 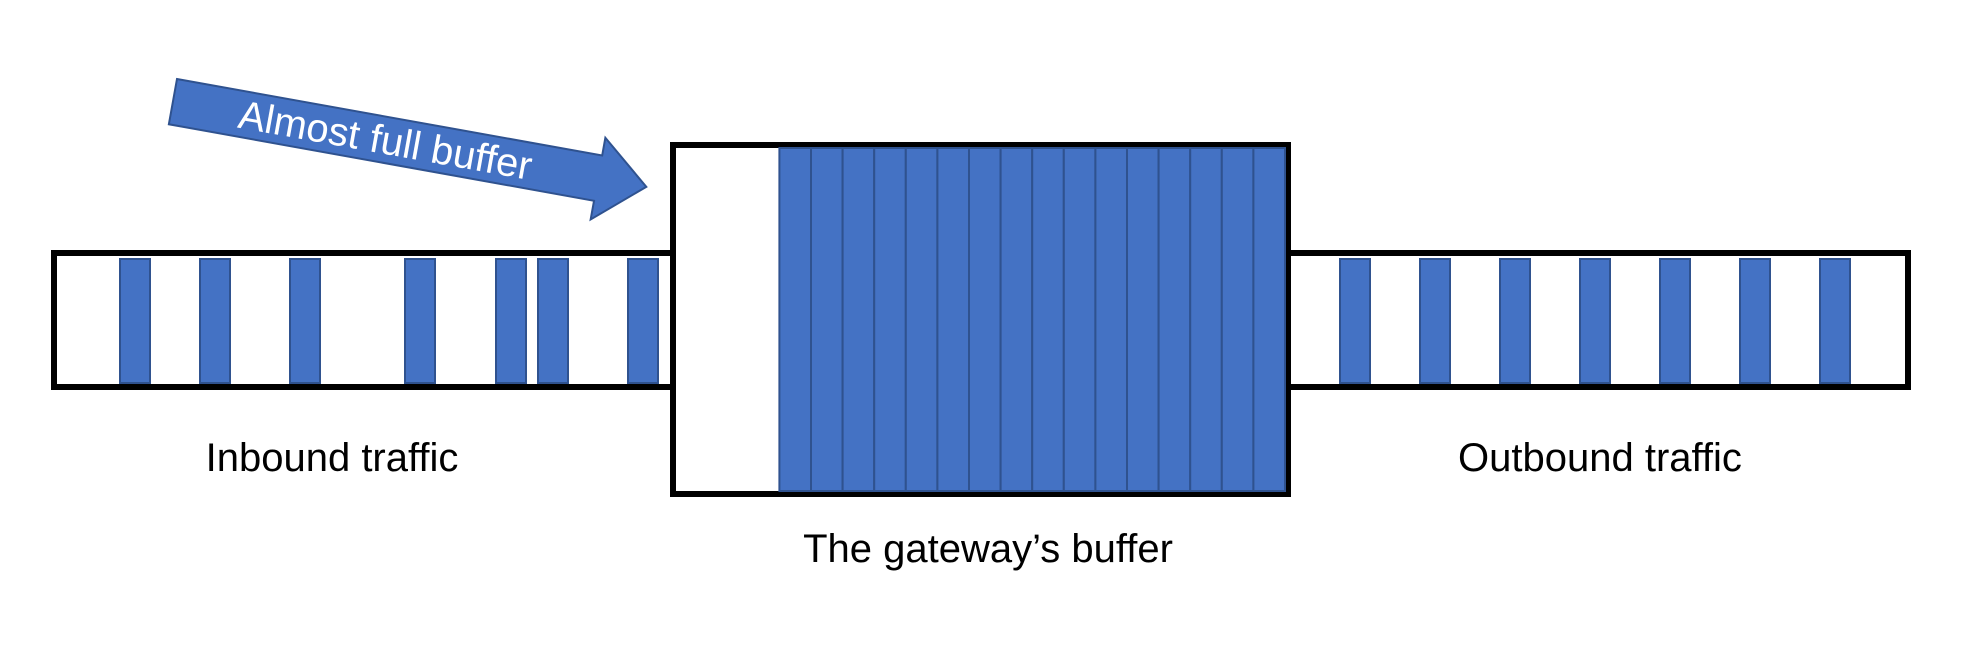 What do you see at coordinates (1600, 458) in the screenshot?
I see `outbound-traffic-label: Outbound traffic` at bounding box center [1600, 458].